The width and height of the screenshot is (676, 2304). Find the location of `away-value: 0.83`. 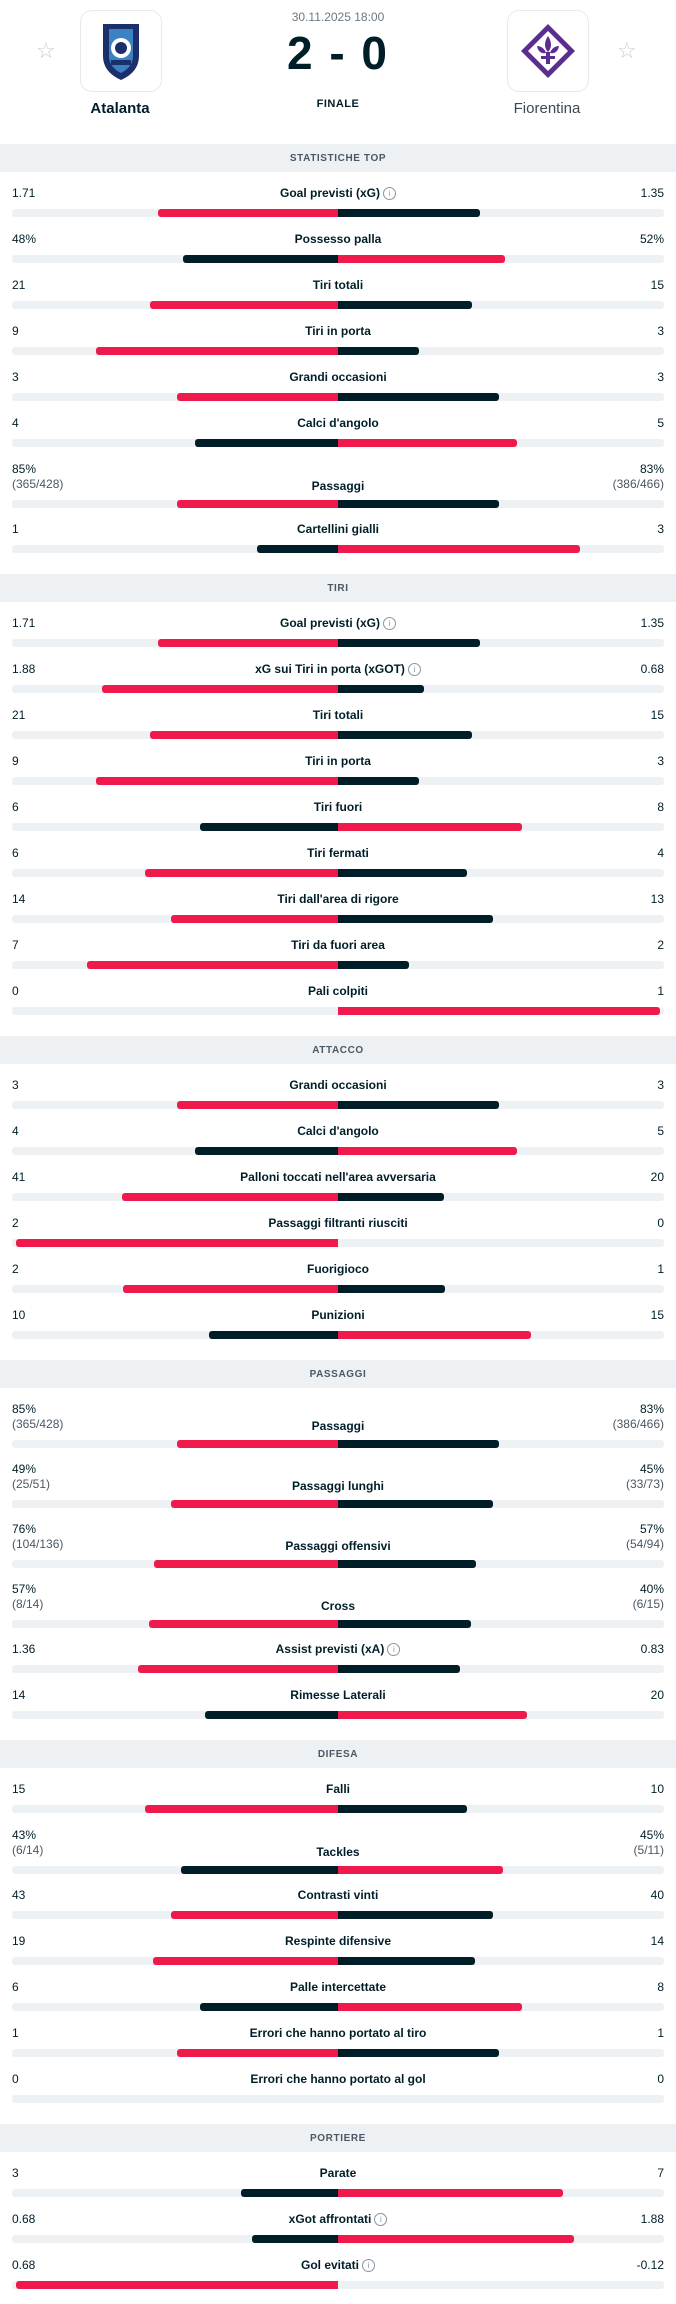

away-value: 0.83 is located at coordinates (652, 1649).